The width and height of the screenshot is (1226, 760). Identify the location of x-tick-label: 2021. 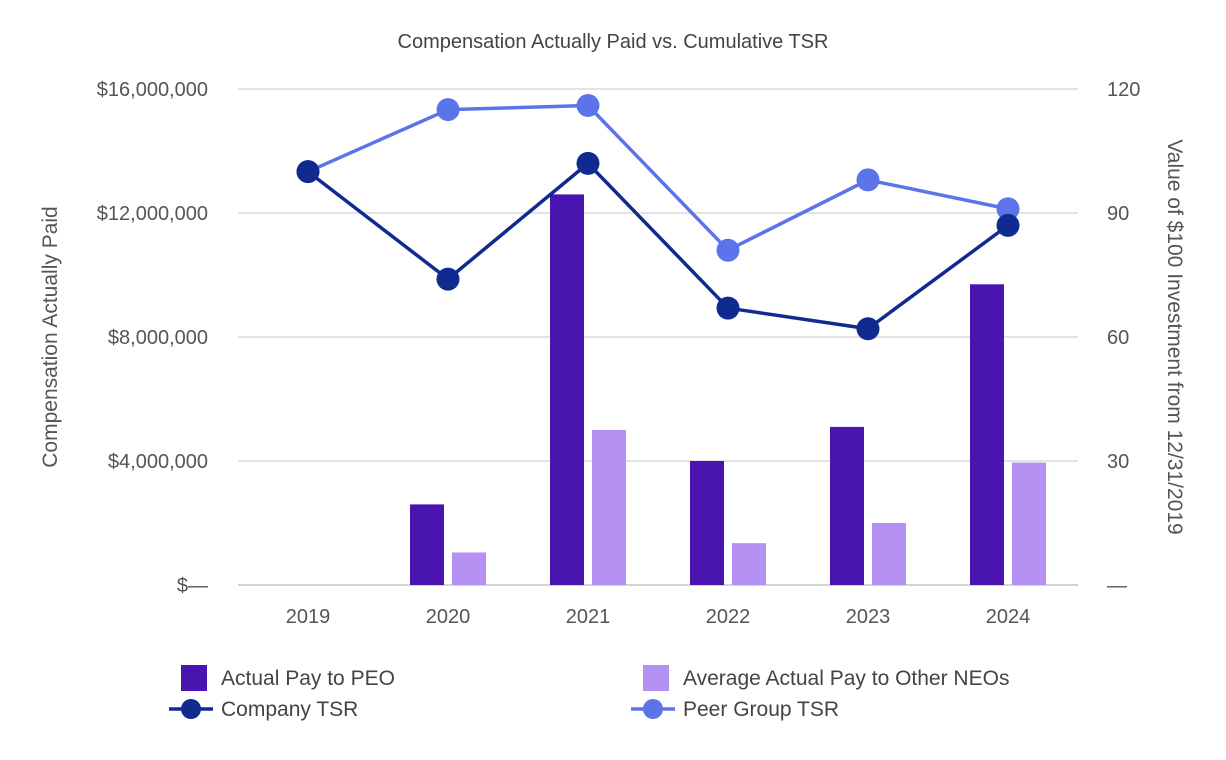
(588, 617).